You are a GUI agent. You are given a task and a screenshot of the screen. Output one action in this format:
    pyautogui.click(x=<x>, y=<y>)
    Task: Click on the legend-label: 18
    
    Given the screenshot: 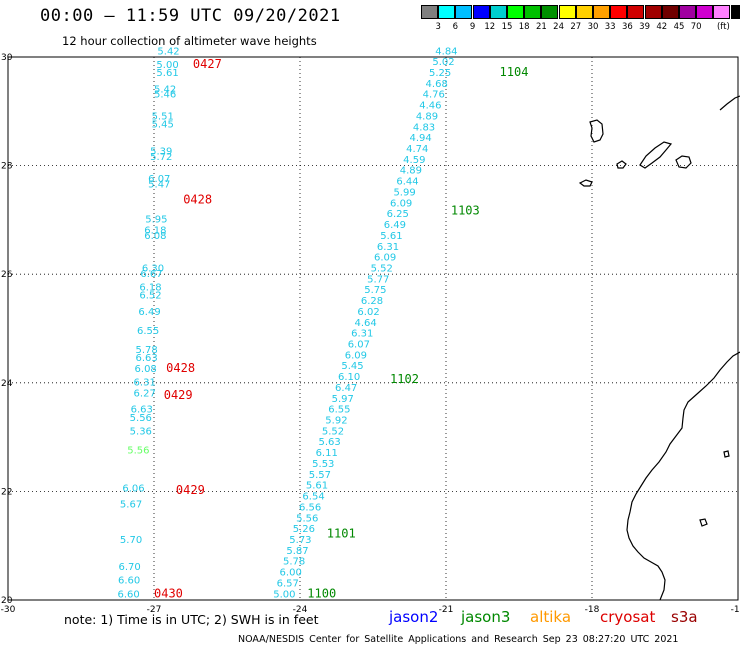 What is the action you would take?
    pyautogui.click(x=524, y=27)
    